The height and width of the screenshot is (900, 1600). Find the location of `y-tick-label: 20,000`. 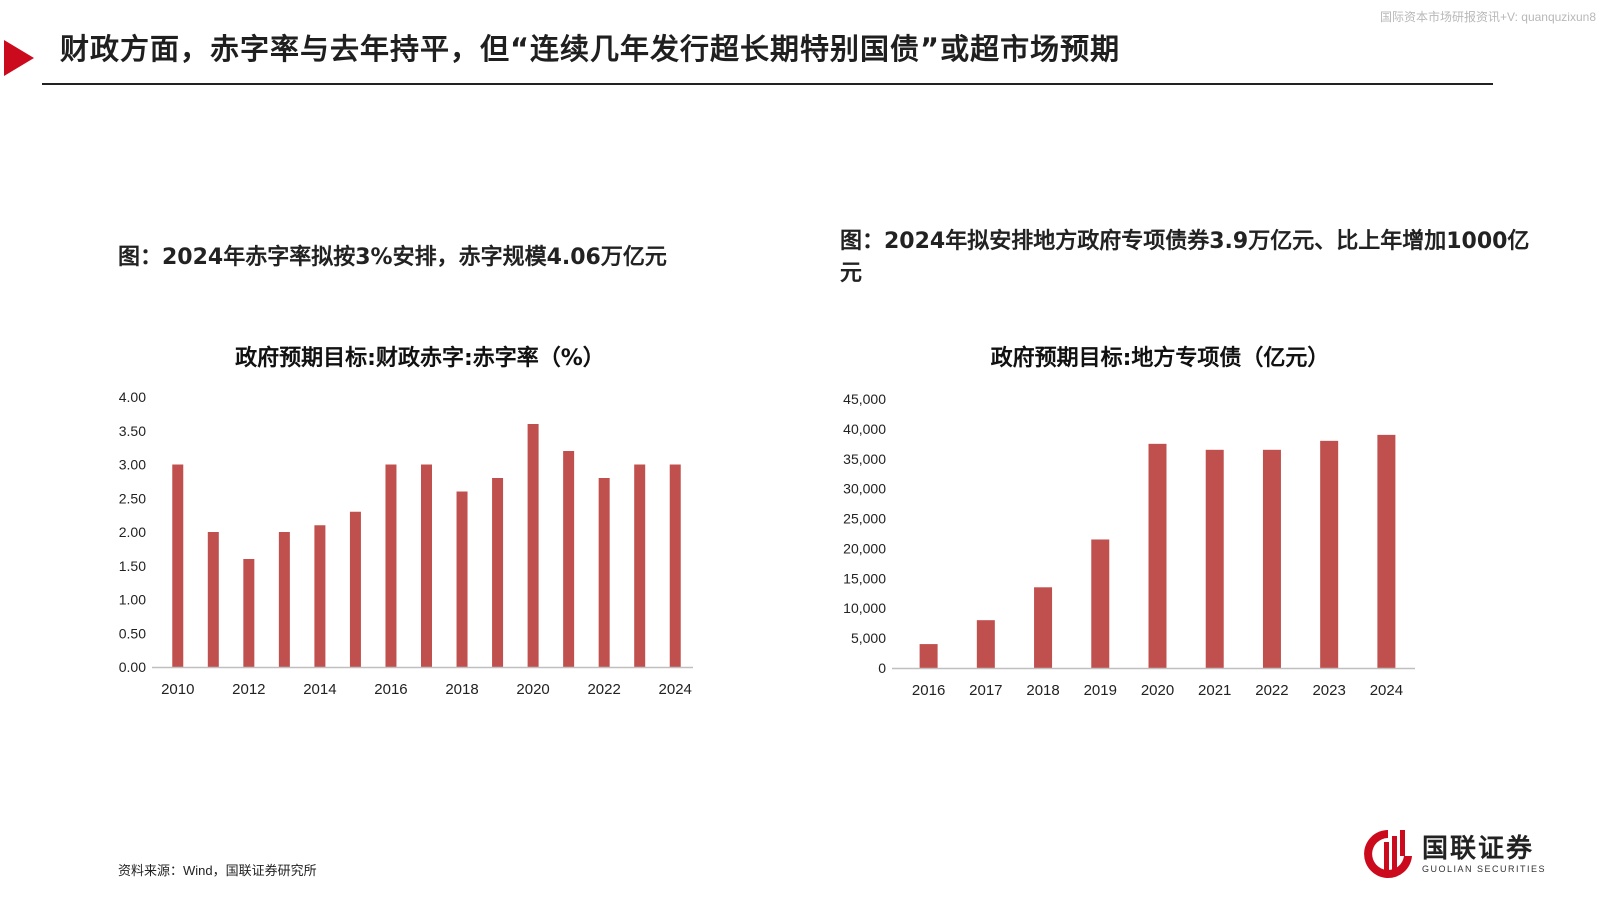

y-tick-label: 20,000 is located at coordinates (864, 548).